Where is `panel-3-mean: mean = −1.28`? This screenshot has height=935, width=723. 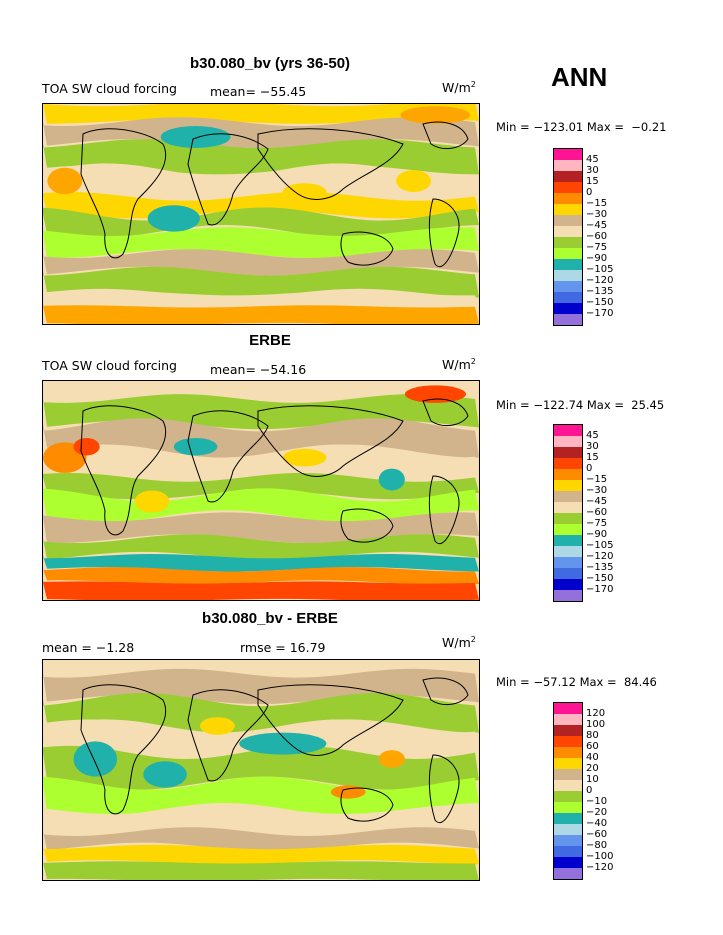 panel-3-mean: mean = −1.28 is located at coordinates (88, 647).